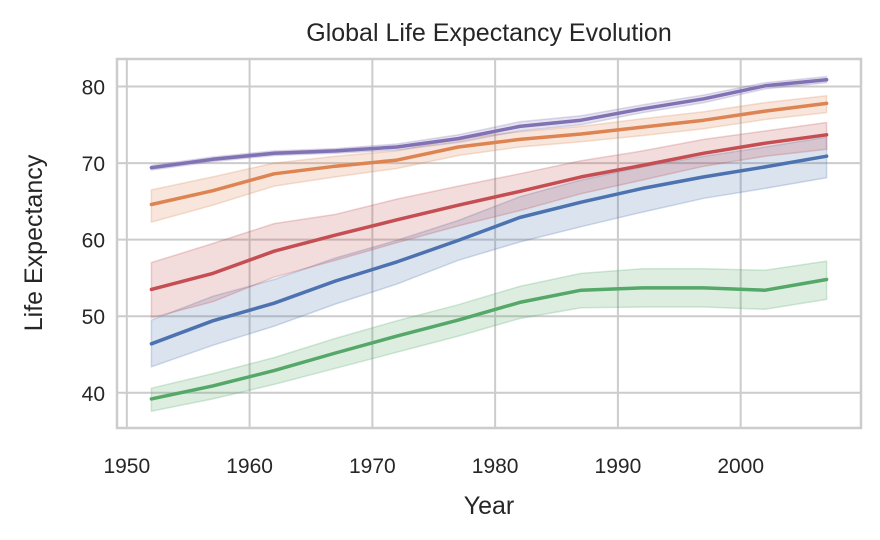 This screenshot has height=540, width=880. I want to click on y-tick-label: 40, so click(93, 394).